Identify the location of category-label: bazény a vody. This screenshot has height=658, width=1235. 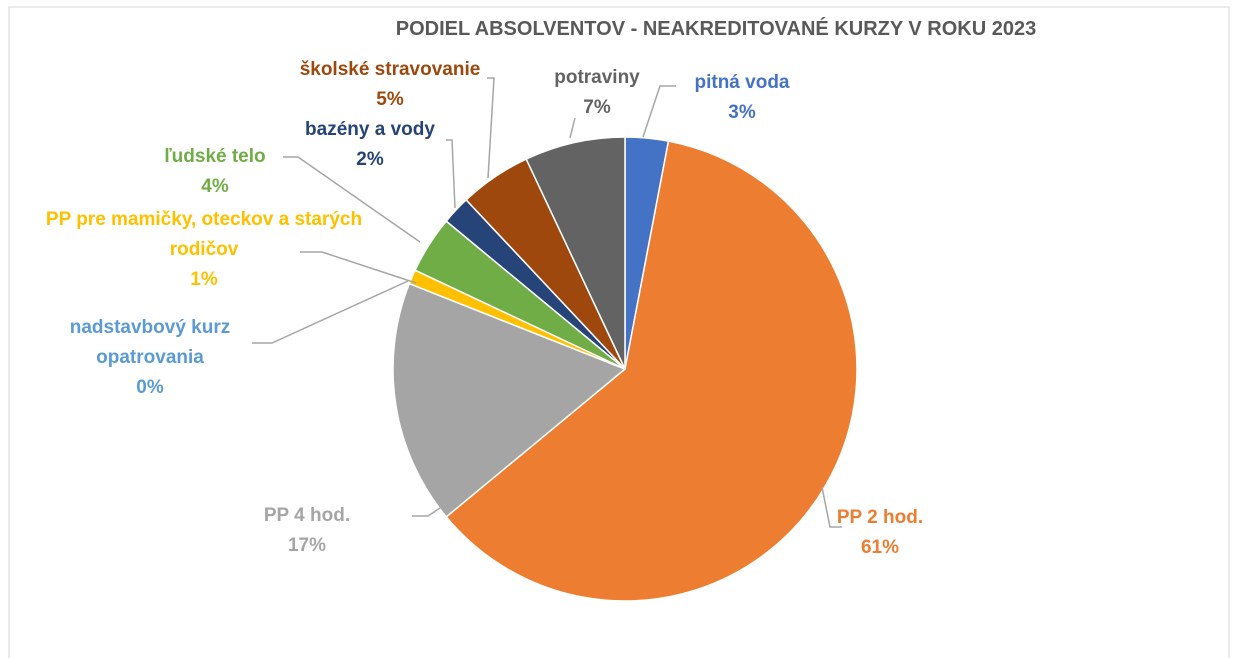
(370, 129).